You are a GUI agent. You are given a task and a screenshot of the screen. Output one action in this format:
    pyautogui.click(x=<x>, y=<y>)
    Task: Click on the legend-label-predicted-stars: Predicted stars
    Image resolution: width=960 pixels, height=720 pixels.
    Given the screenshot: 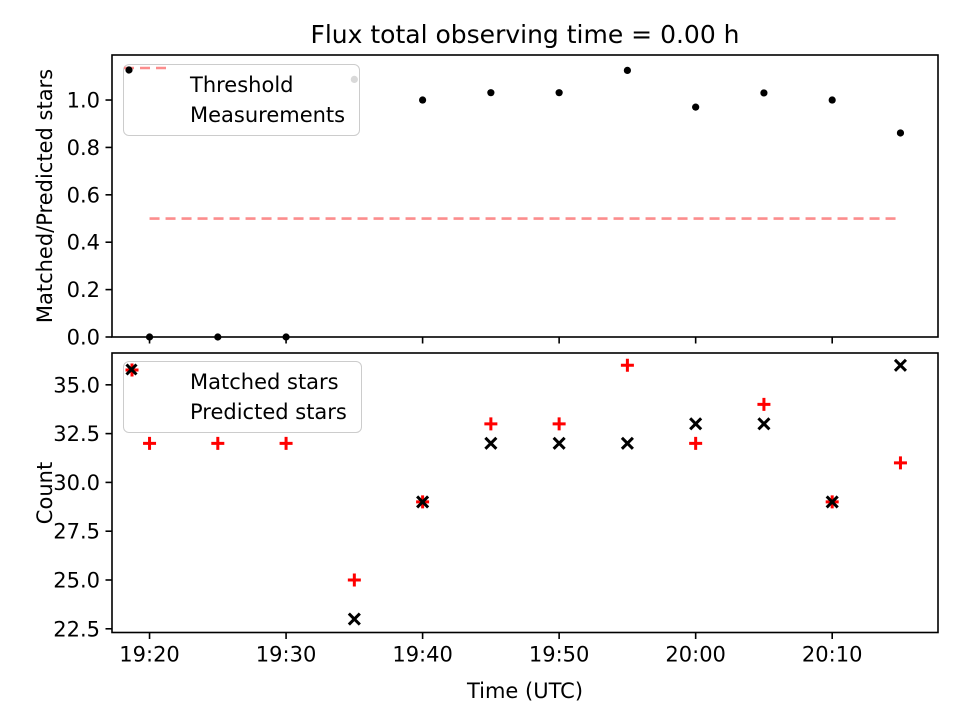 What is the action you would take?
    pyautogui.click(x=268, y=412)
    